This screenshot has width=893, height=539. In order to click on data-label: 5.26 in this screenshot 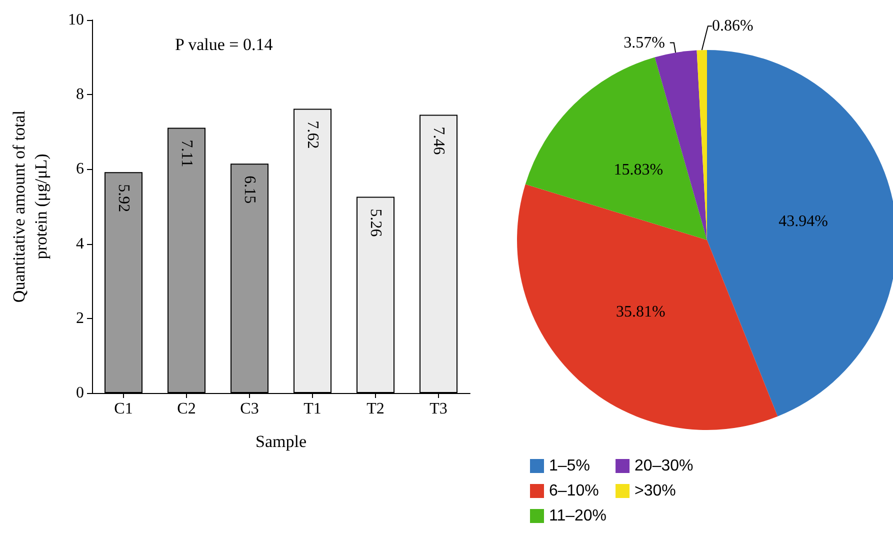, I will do `click(375, 222)`.